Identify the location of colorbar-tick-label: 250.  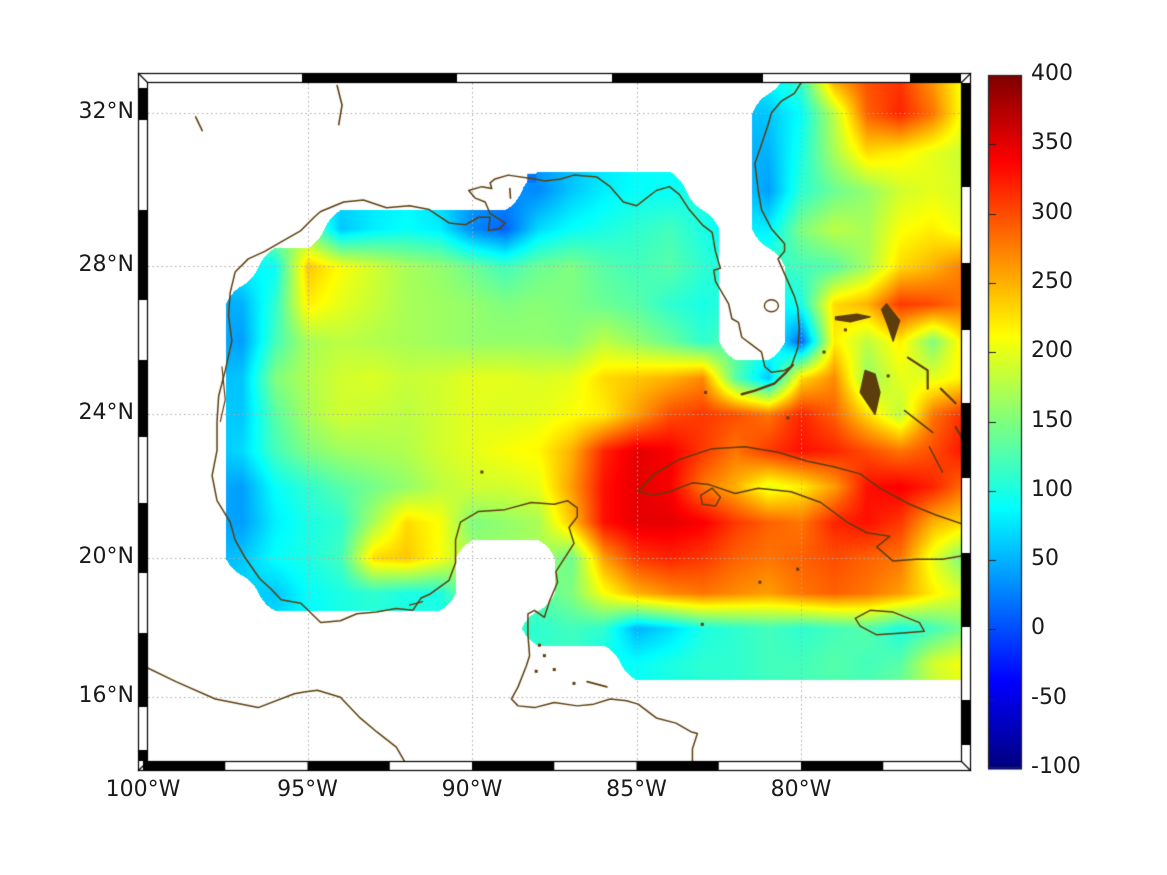
(1052, 281).